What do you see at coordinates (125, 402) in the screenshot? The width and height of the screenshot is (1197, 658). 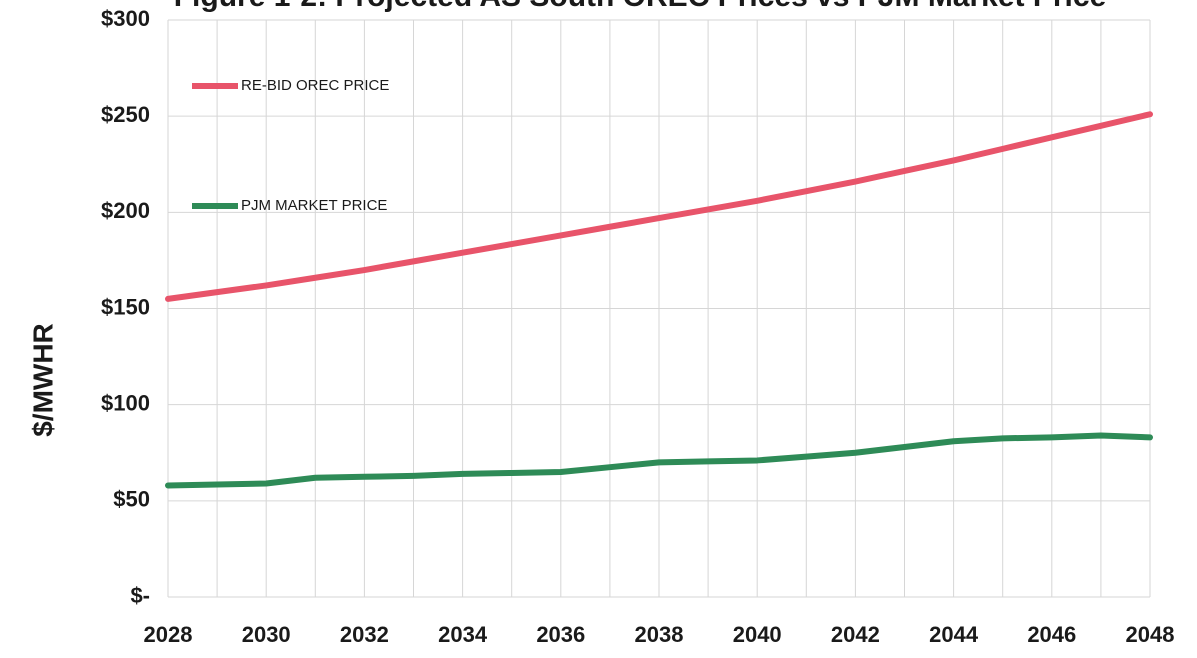 I see `y-tick-label: $100` at bounding box center [125, 402].